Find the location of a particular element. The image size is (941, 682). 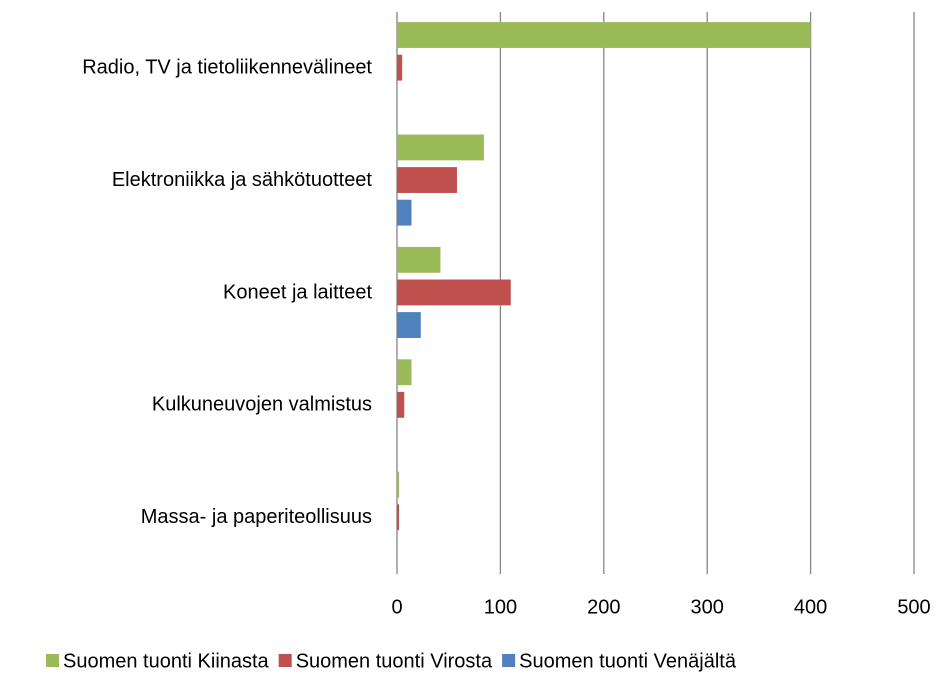

legend-label: Suomen tuonti Virosta is located at coordinates (394, 661).